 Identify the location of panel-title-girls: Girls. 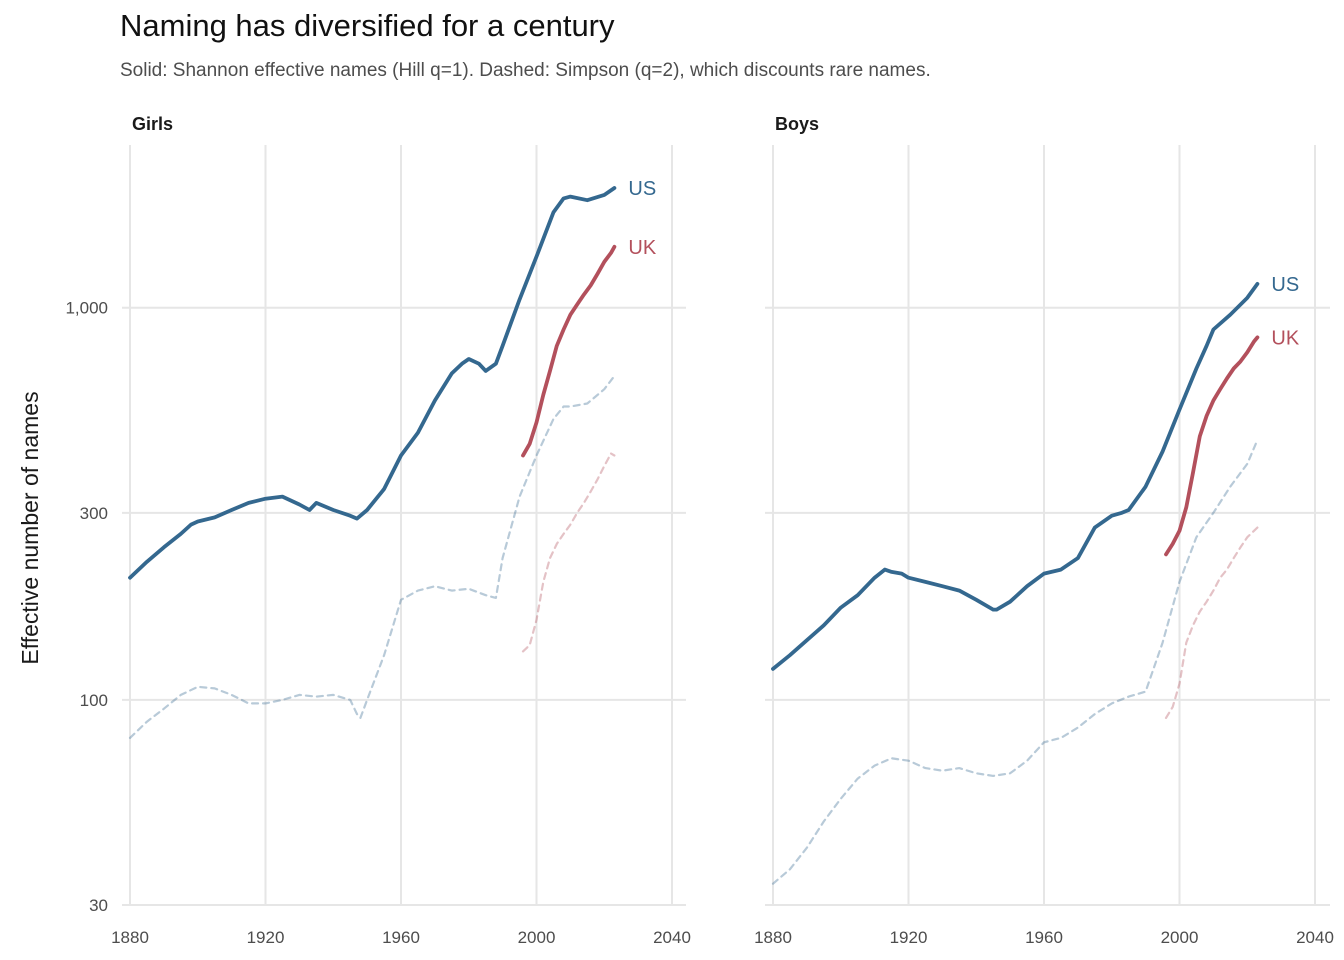
(152, 124).